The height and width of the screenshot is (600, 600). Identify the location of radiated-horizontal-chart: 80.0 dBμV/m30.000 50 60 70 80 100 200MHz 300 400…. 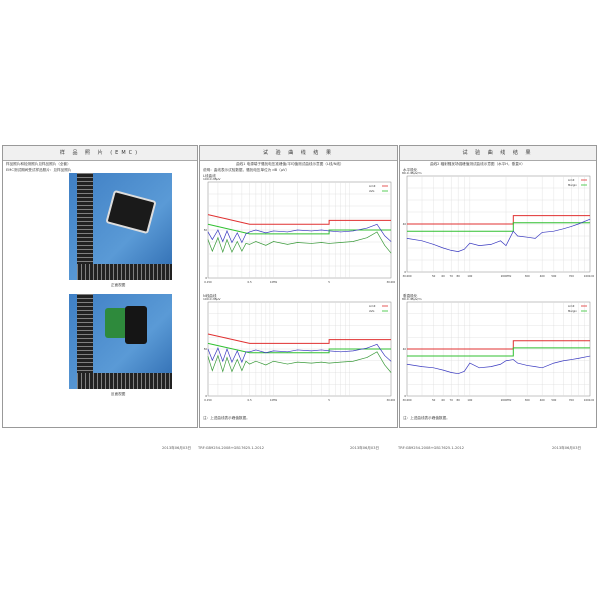
(498, 224).